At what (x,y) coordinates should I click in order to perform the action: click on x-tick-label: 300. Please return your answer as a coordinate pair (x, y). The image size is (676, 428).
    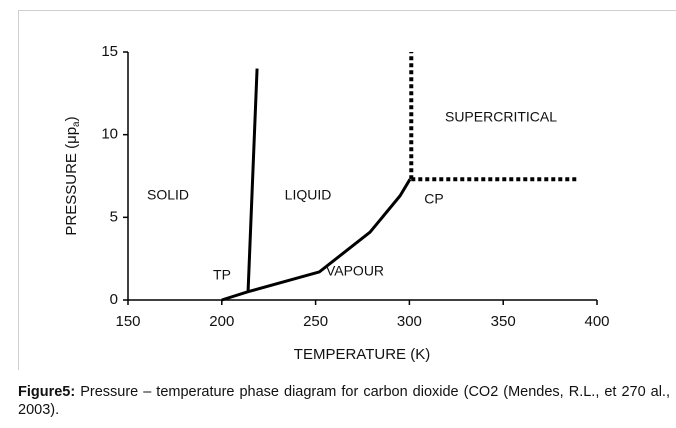
    Looking at the image, I should click on (409, 321).